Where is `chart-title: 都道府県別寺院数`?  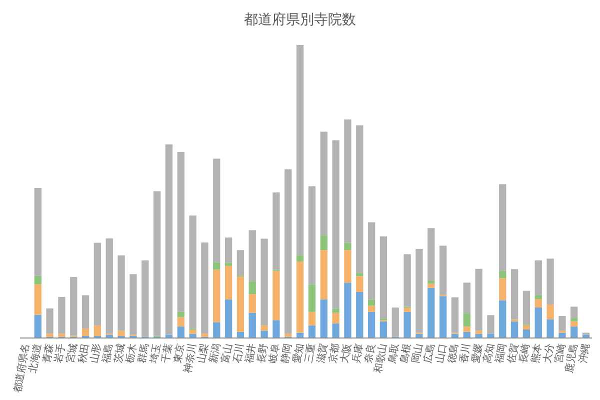
chart-title: 都道府県別寺院数 is located at coordinates (300, 20).